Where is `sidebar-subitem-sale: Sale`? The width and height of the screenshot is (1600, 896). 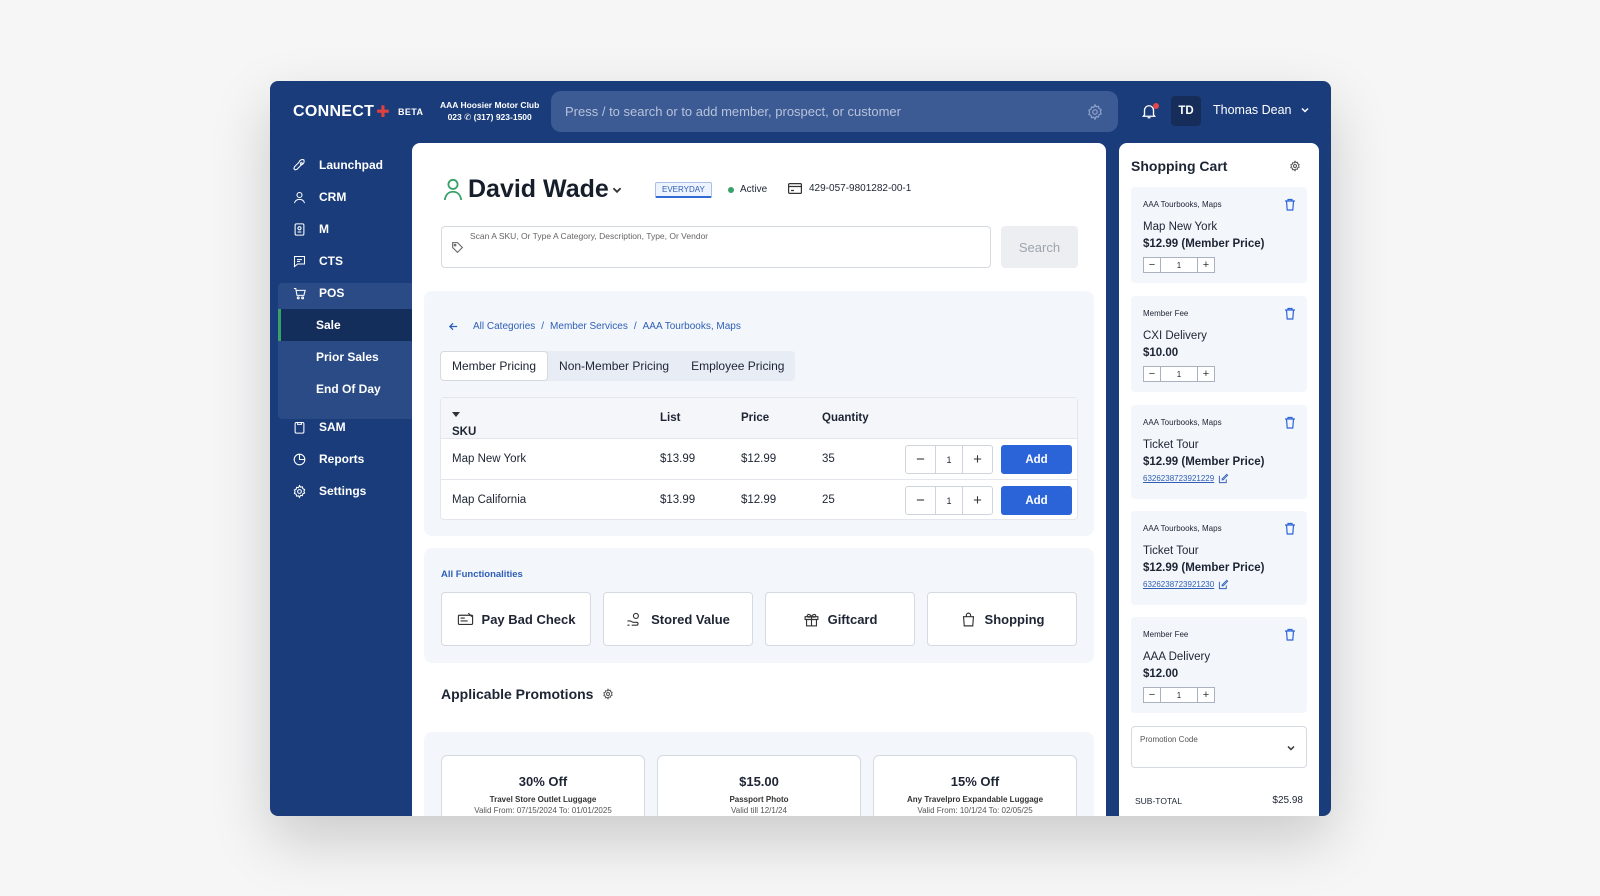
sidebar-subitem-sale: Sale is located at coordinates (345, 325).